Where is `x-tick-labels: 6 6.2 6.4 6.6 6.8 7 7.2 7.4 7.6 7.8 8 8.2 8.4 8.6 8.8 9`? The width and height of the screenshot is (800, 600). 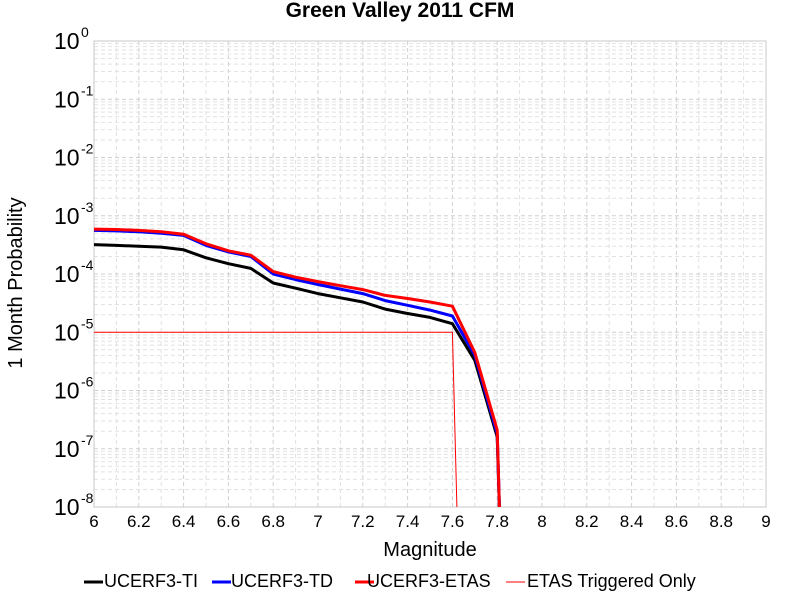
x-tick-labels: 6 6.2 6.4 6.6 6.8 7 7.2 7.4 7.6 7.8 8 8.2 8.4 8.6 8.8 9 is located at coordinates (429, 521).